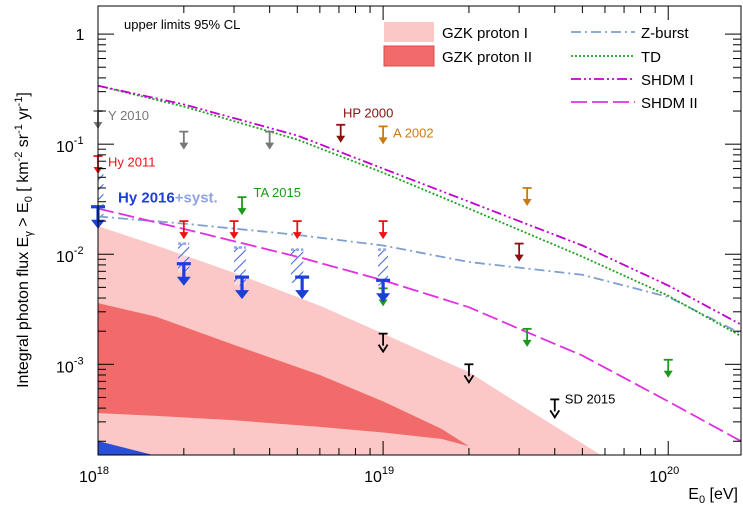  What do you see at coordinates (555, 414) in the screenshot?
I see `limit-sd-2015-2-head` at bounding box center [555, 414].